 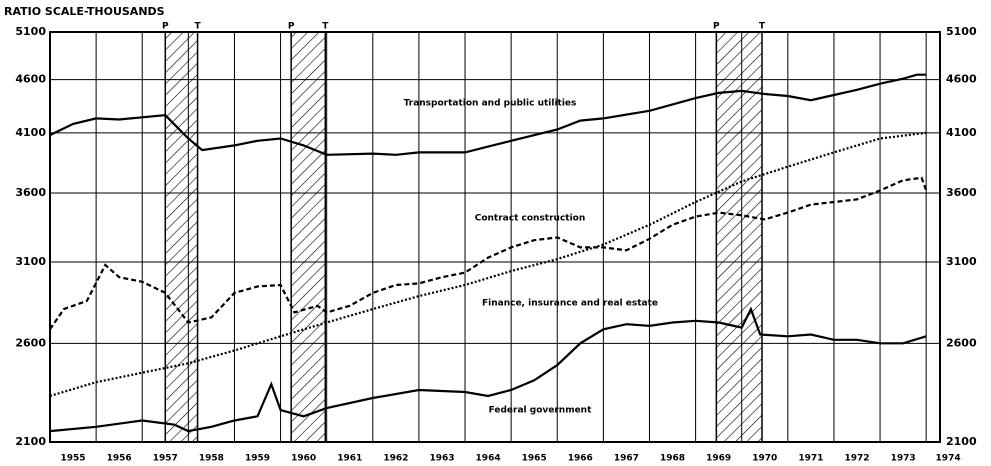 I want to click on y-tick-label-right: 2600, so click(x=961, y=342).